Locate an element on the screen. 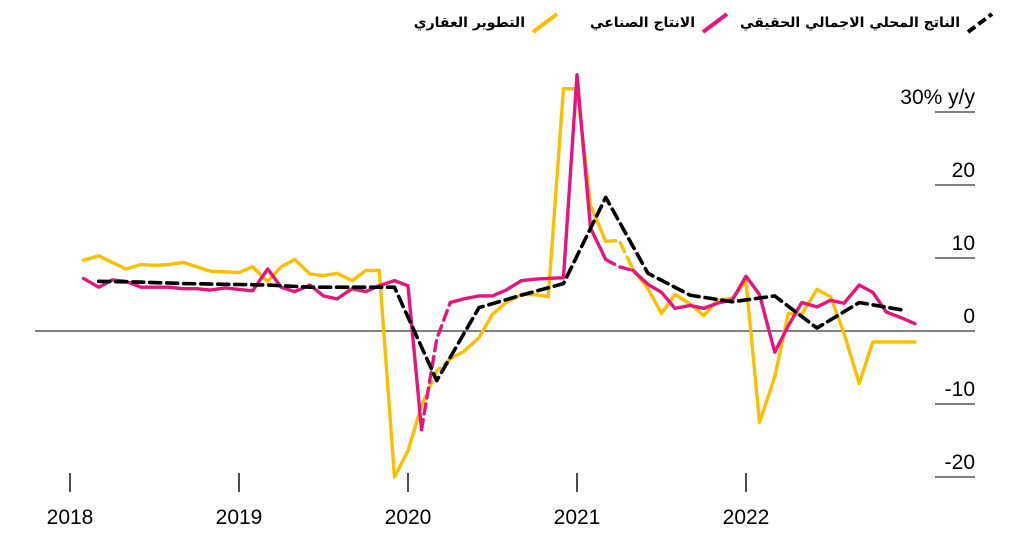  legend-item-industrial: الانتاج الصناعي is located at coordinates (659, 23).